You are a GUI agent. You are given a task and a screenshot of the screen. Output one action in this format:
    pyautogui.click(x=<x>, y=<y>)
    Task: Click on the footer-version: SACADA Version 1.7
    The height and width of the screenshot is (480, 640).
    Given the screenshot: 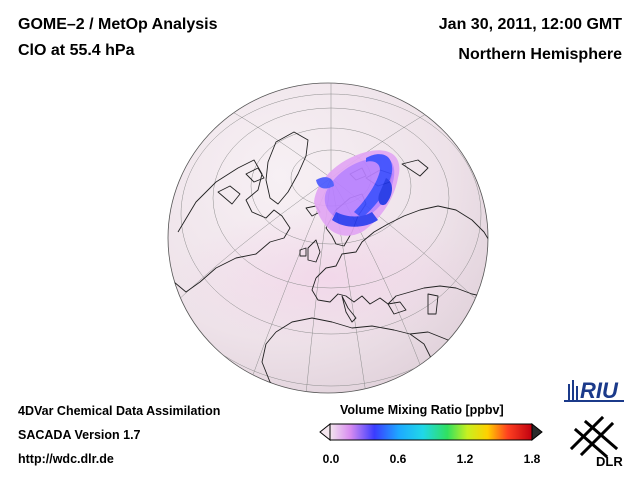 What is the action you would take?
    pyautogui.click(x=79, y=435)
    